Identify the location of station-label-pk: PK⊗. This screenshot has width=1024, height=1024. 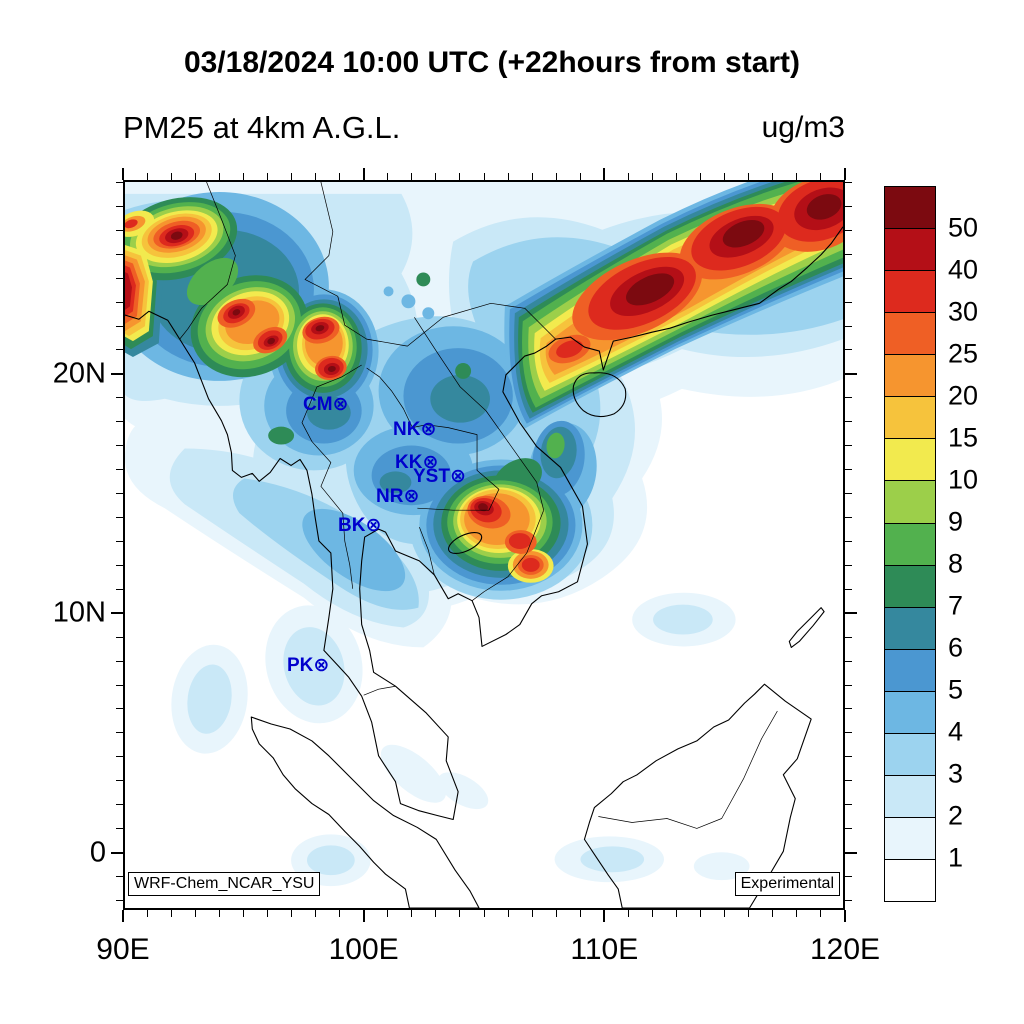
(308, 665).